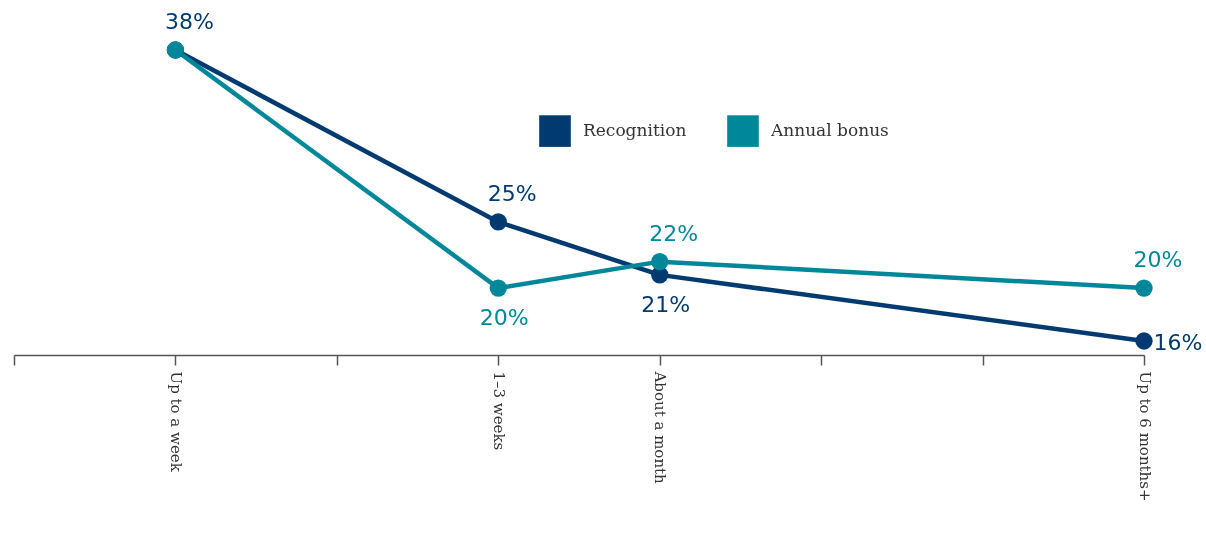 This screenshot has height=535, width=1206. Describe the element at coordinates (635, 130) in the screenshot. I see `legend-label: Recognition` at that location.